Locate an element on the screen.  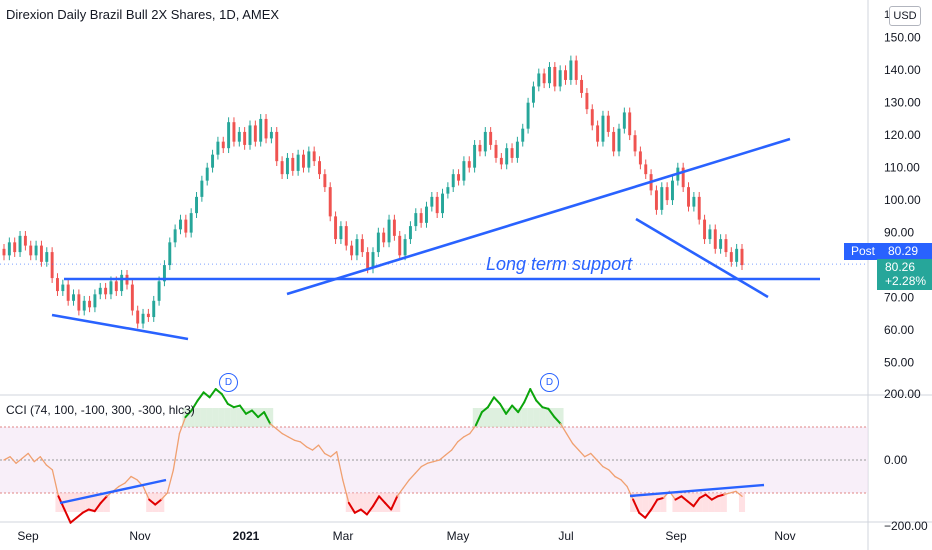
dividend-marker-2: D is located at coordinates (549, 382).